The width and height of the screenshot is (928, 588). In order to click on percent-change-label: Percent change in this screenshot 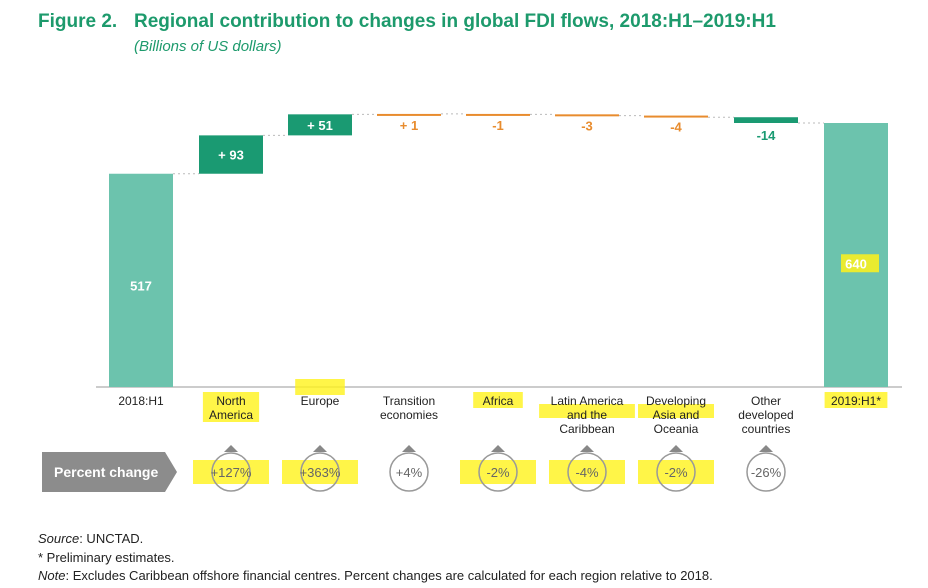, I will do `click(106, 472)`.